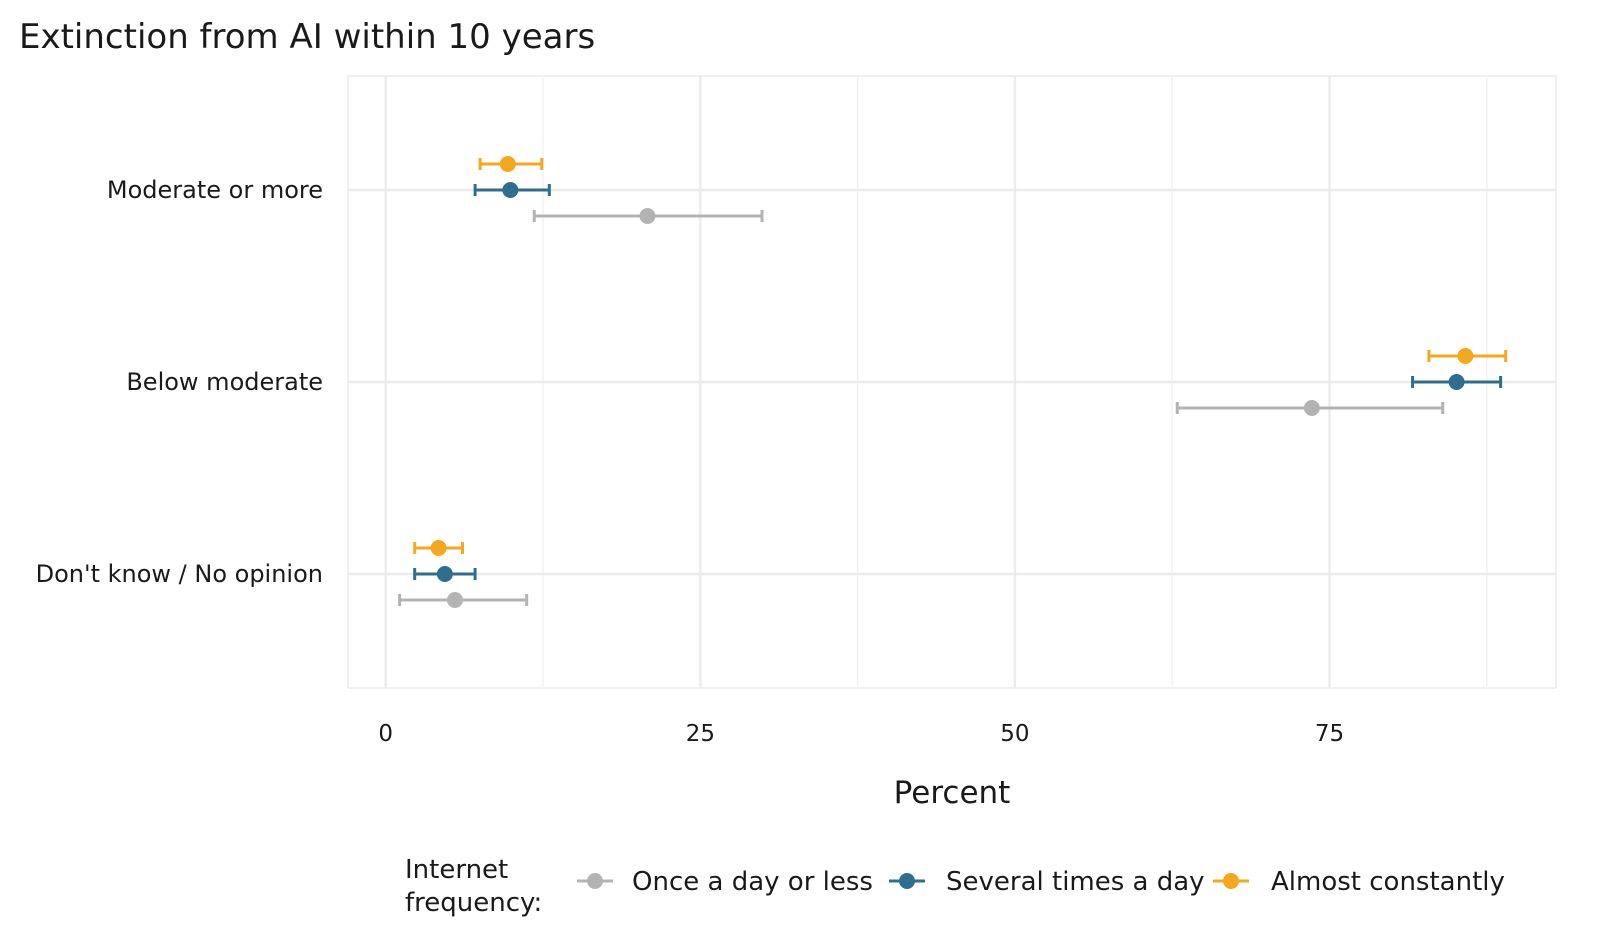 The image size is (1600, 934). Describe the element at coordinates (1075, 882) in the screenshot. I see `legend-label: Several times a day` at that location.